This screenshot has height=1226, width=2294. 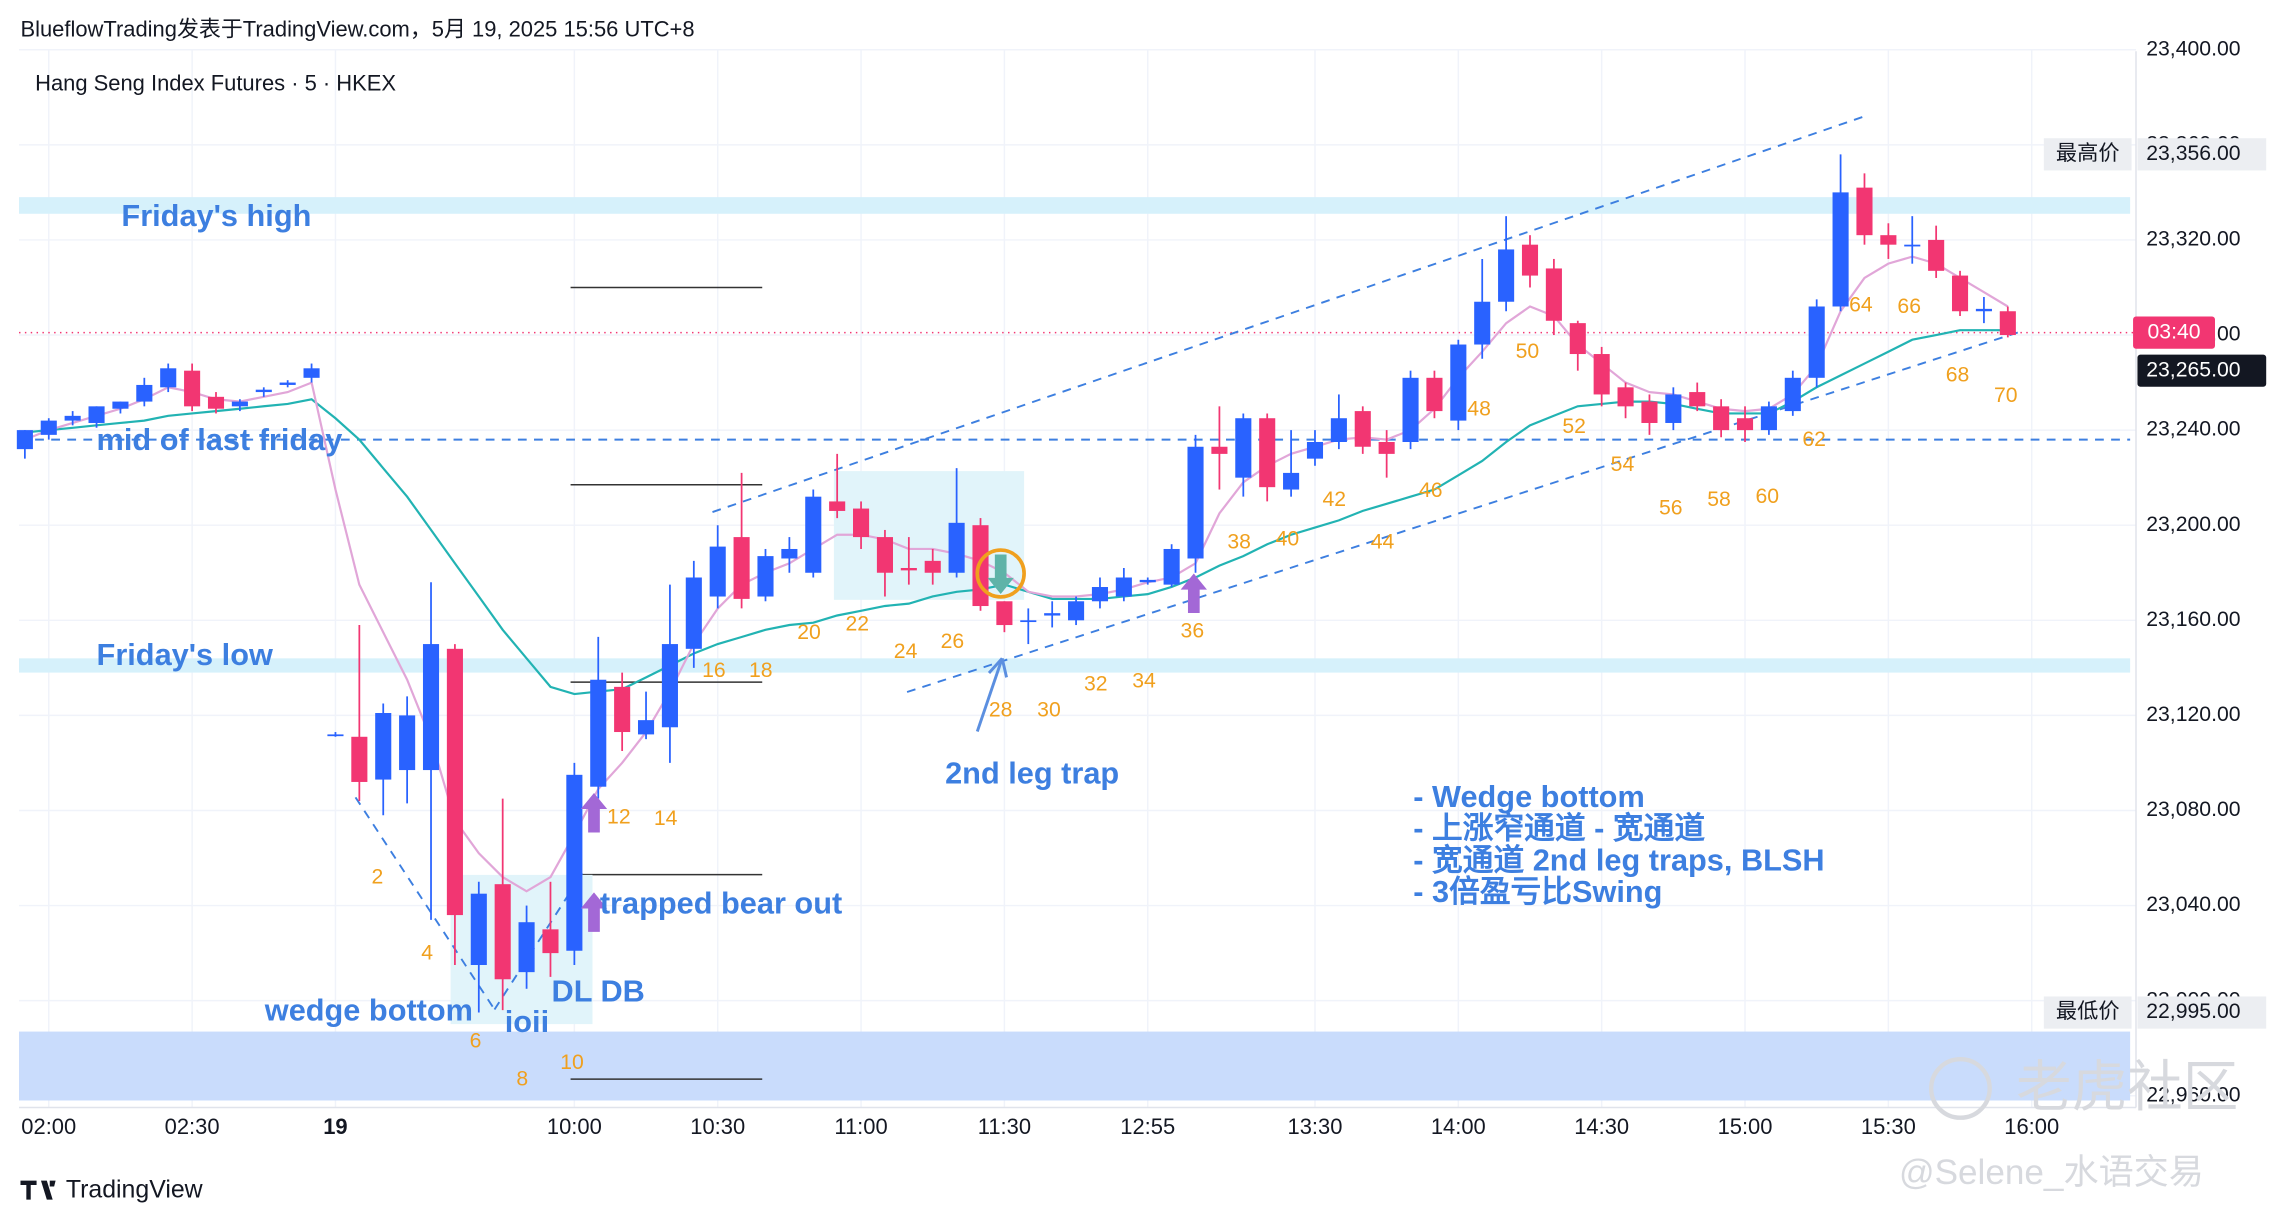 What do you see at coordinates (1888, 1126) in the screenshot?
I see `x-tick-label: 15:30` at bounding box center [1888, 1126].